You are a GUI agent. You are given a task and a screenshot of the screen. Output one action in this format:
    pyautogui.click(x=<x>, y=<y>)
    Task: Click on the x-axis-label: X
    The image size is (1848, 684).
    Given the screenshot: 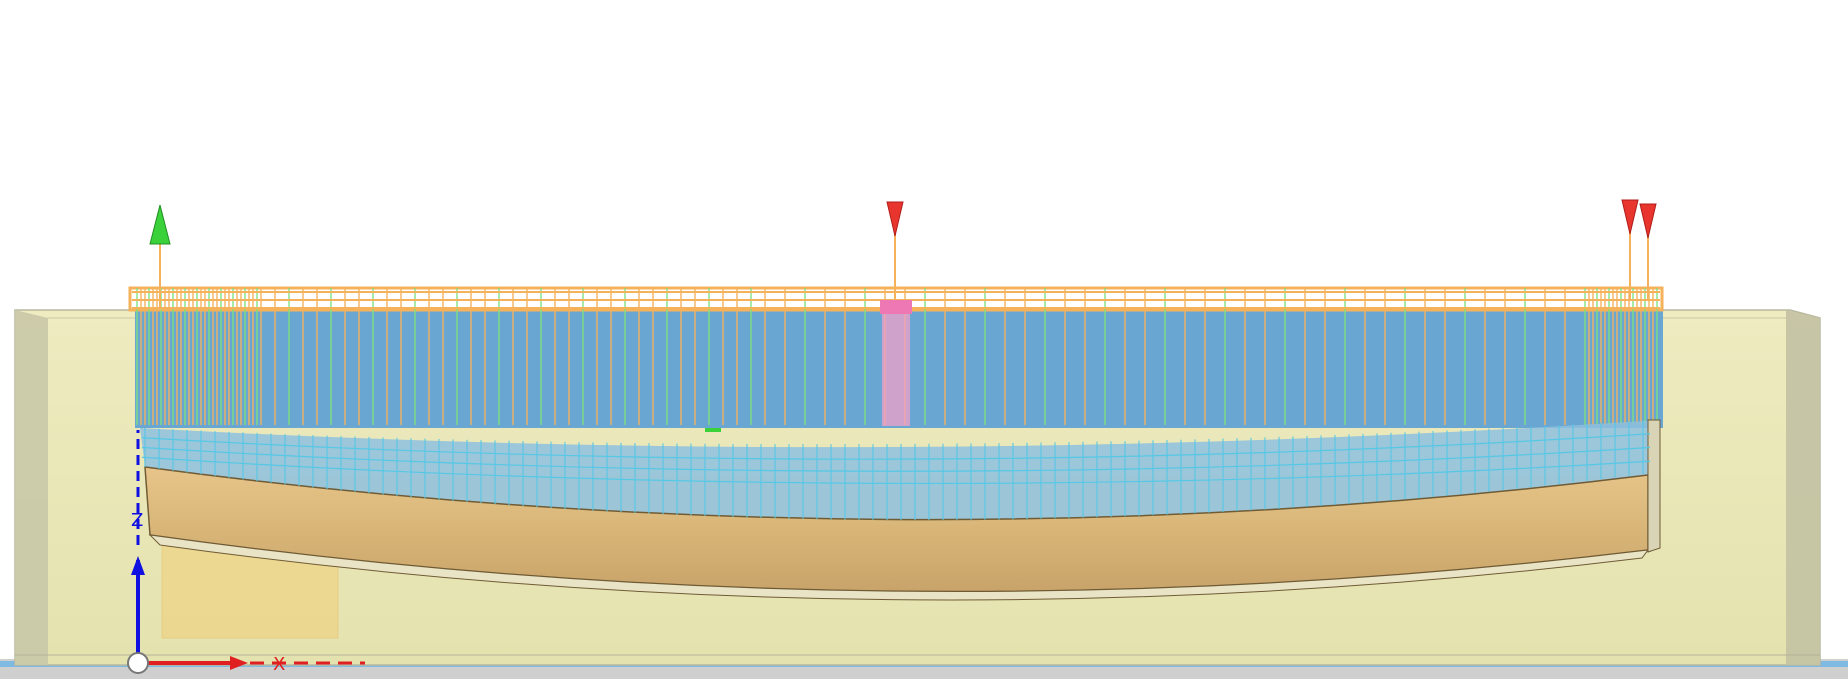 What is the action you would take?
    pyautogui.click(x=279, y=664)
    